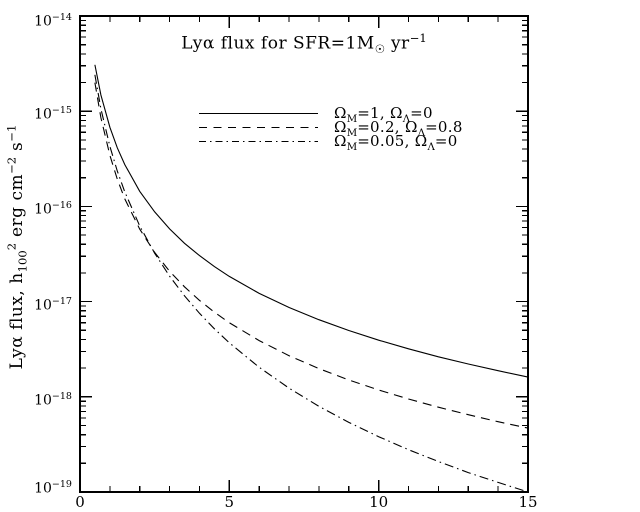 The width and height of the screenshot is (640, 512). I want to click on x-tick-label: 0, so click(80, 502).